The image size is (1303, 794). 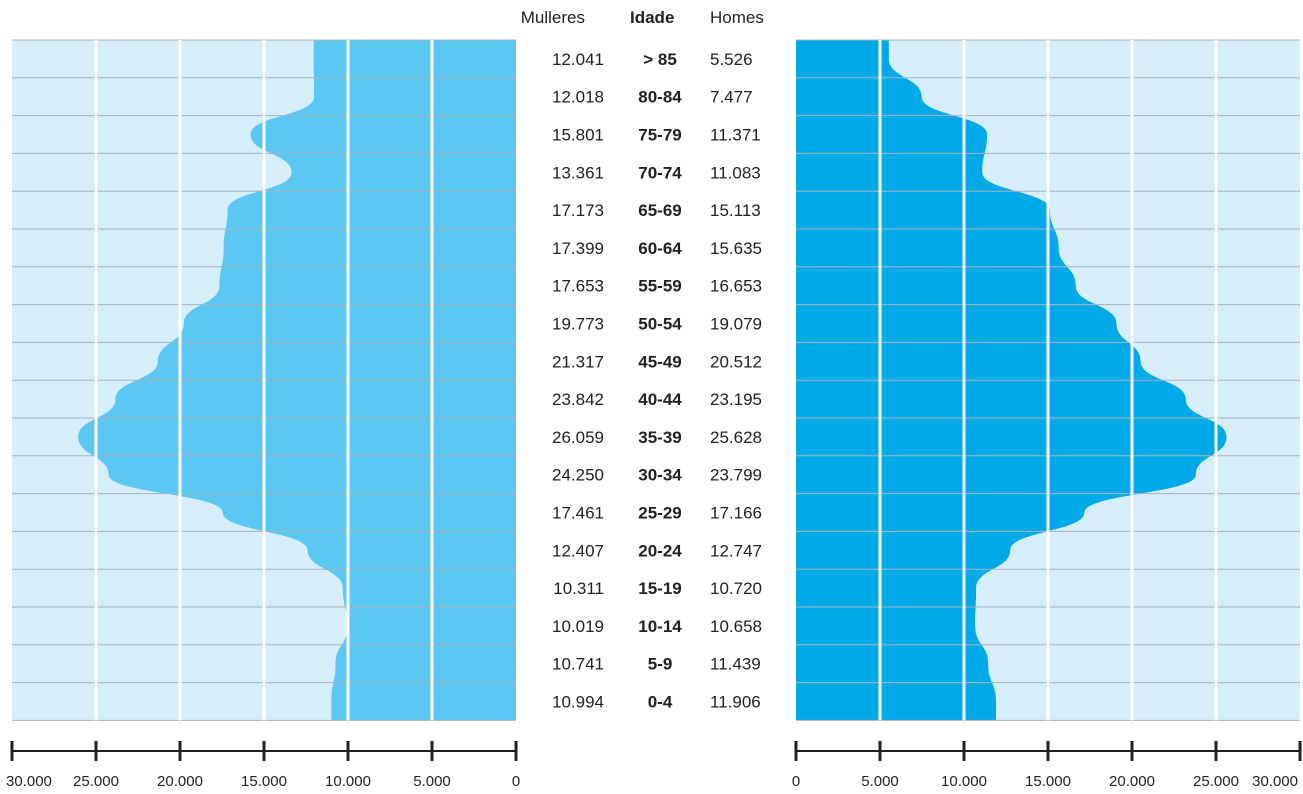 I want to click on age-group-label: 5-9, so click(x=660, y=664).